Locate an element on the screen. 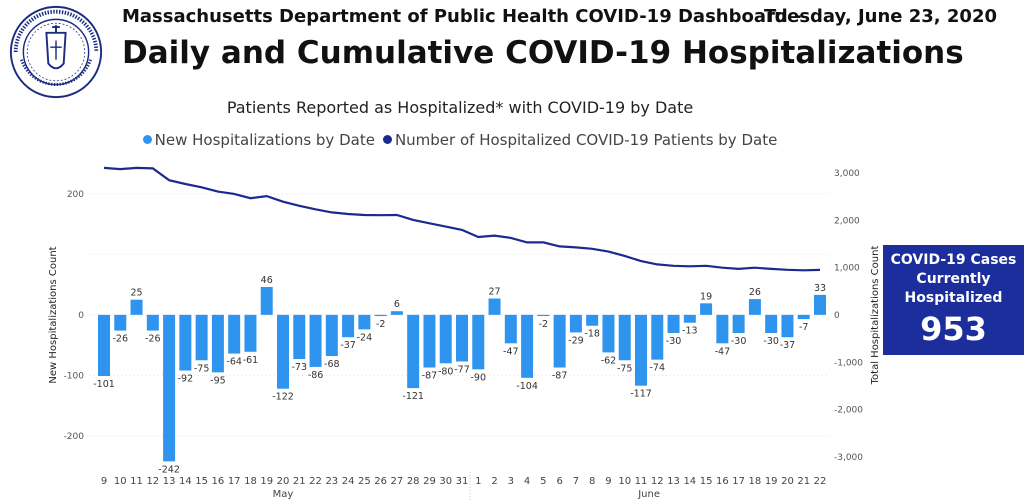  right-tick-label: -3,000 is located at coordinates (848, 458).